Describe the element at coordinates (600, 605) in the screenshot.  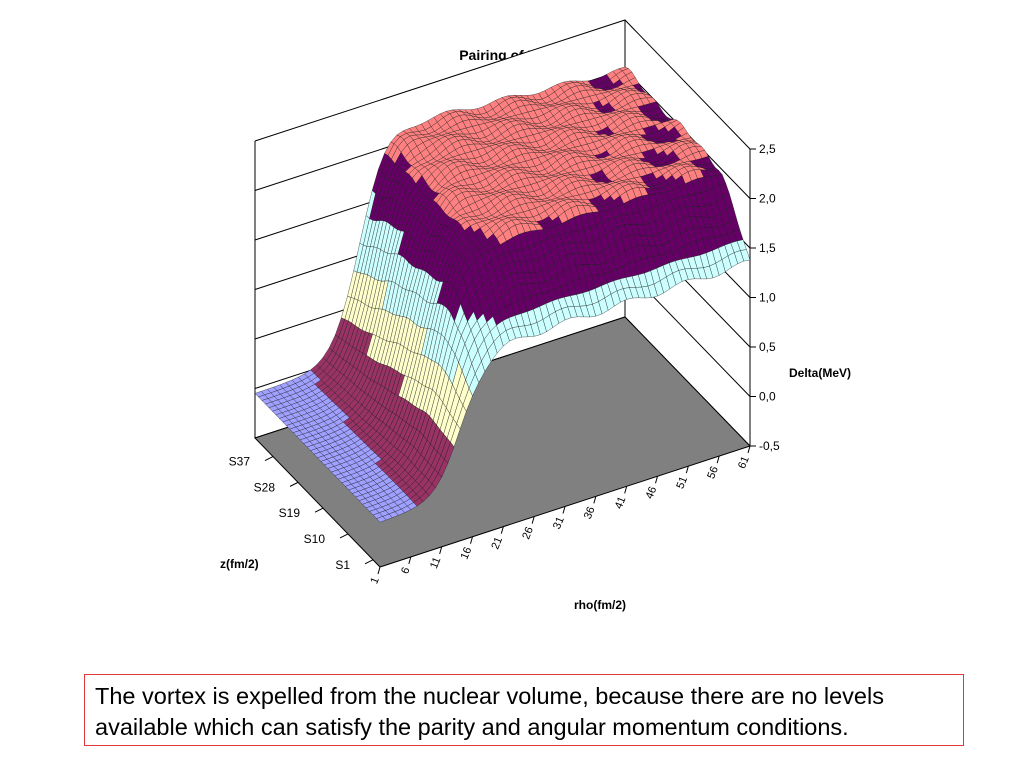
I see `x-axis-label: rho(fm/2)` at that location.